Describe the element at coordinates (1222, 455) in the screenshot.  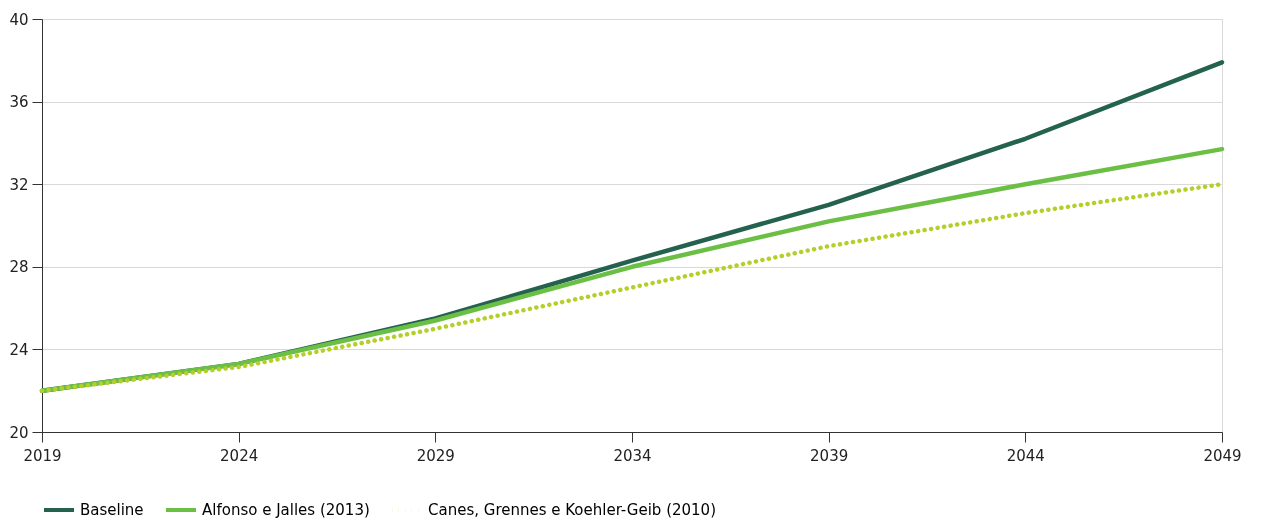
I see `x-tick-label: 2049` at that location.